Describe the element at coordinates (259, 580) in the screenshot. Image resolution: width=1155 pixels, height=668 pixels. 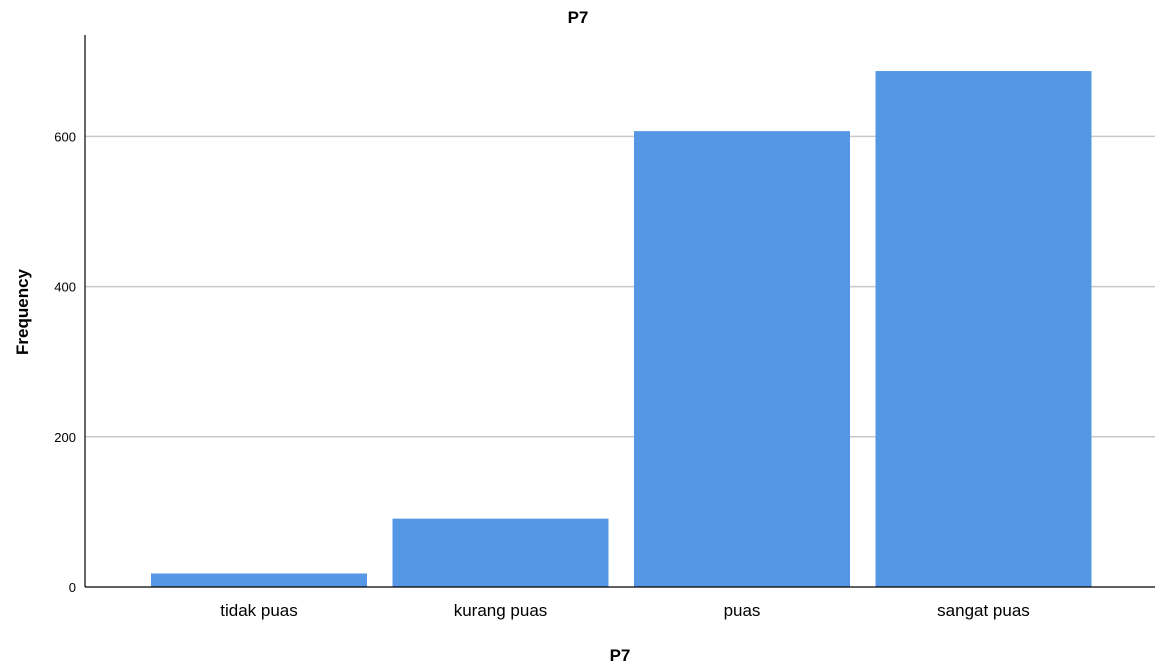
I see `bar-tidak-puas` at that location.